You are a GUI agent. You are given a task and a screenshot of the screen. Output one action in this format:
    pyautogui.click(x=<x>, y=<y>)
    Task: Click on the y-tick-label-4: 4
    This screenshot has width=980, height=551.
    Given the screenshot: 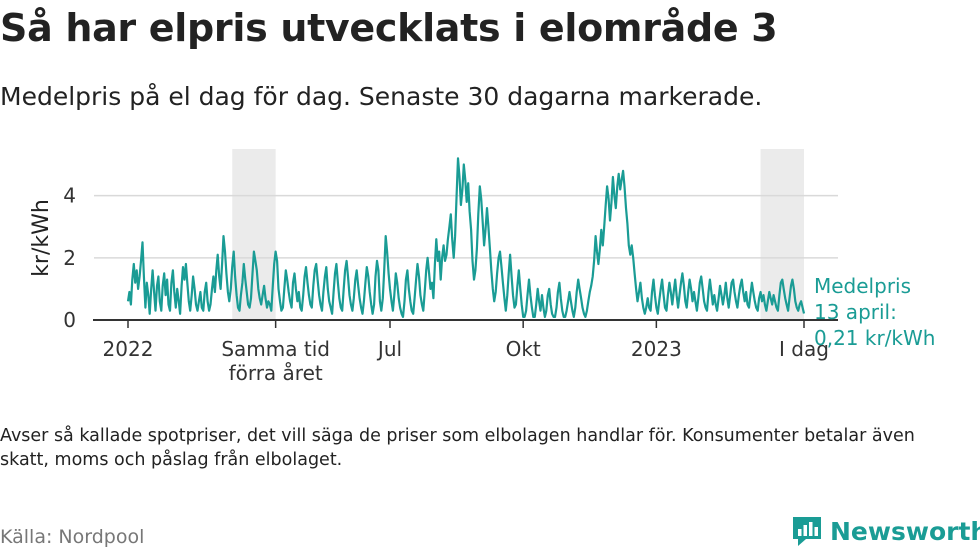 What is the action you would take?
    pyautogui.click(x=69, y=196)
    